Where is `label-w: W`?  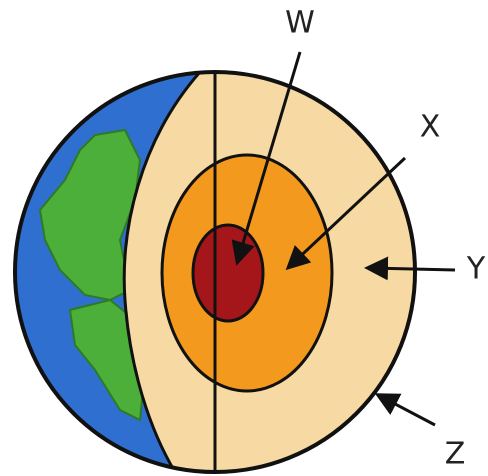 label-w: W is located at coordinates (300, 23).